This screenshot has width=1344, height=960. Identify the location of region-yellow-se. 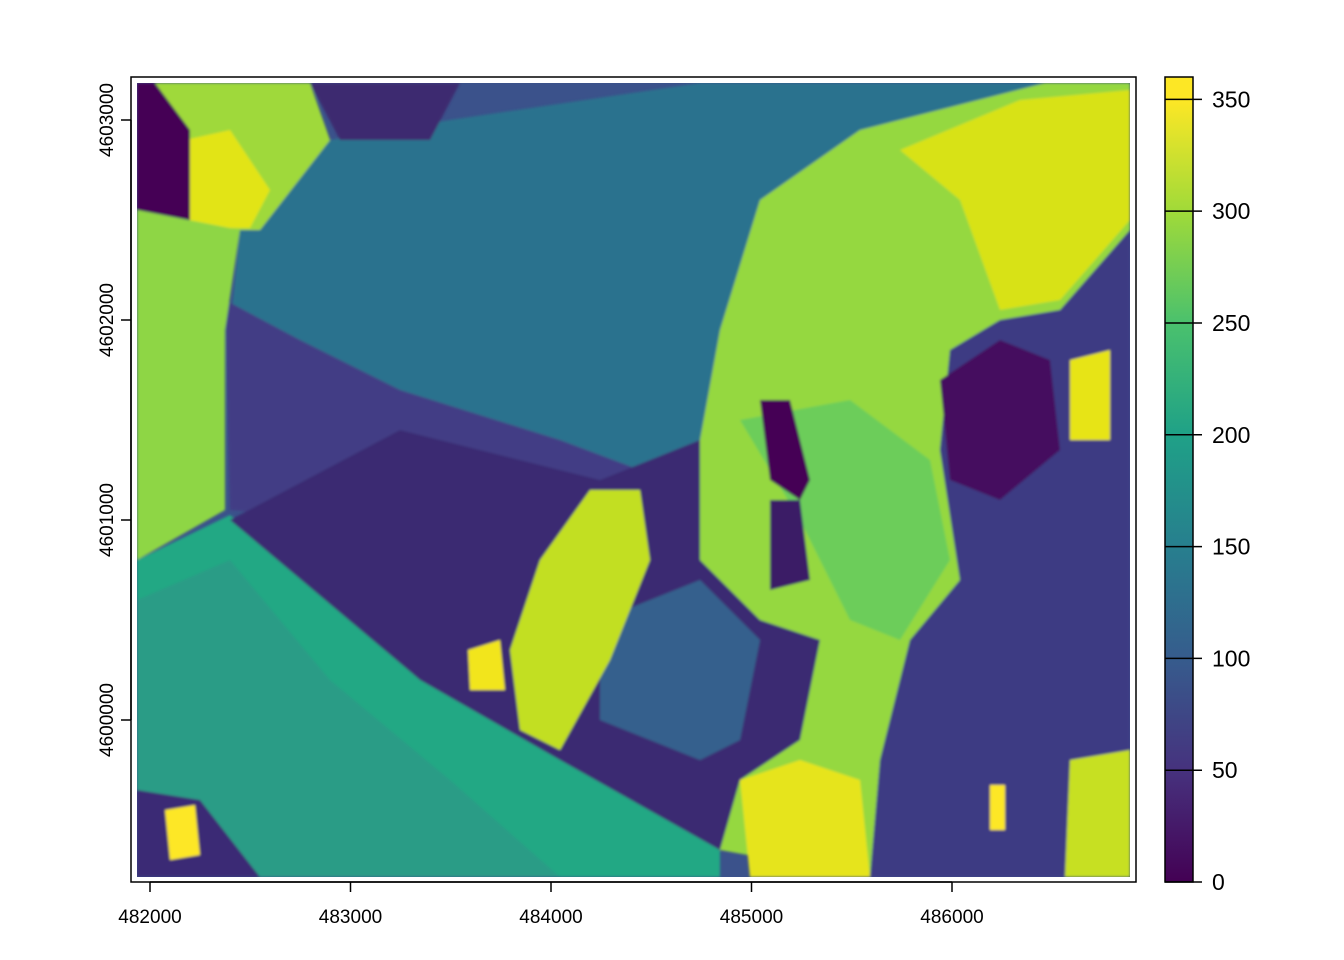
(1097, 813).